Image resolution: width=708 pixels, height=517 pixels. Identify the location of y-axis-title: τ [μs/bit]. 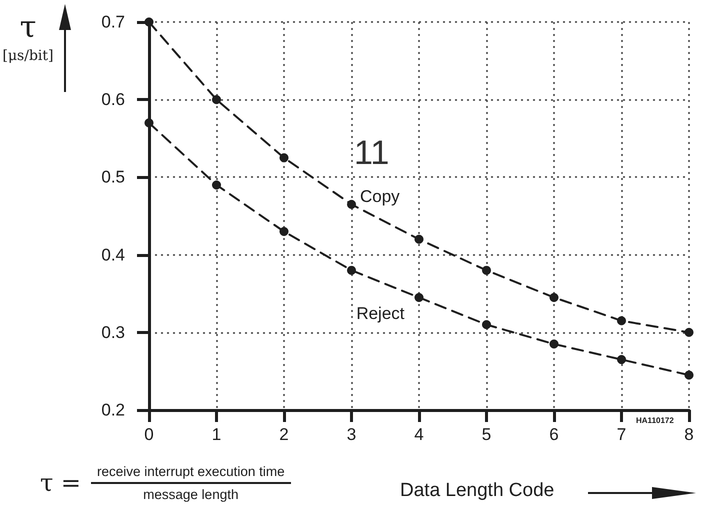
(28, 37).